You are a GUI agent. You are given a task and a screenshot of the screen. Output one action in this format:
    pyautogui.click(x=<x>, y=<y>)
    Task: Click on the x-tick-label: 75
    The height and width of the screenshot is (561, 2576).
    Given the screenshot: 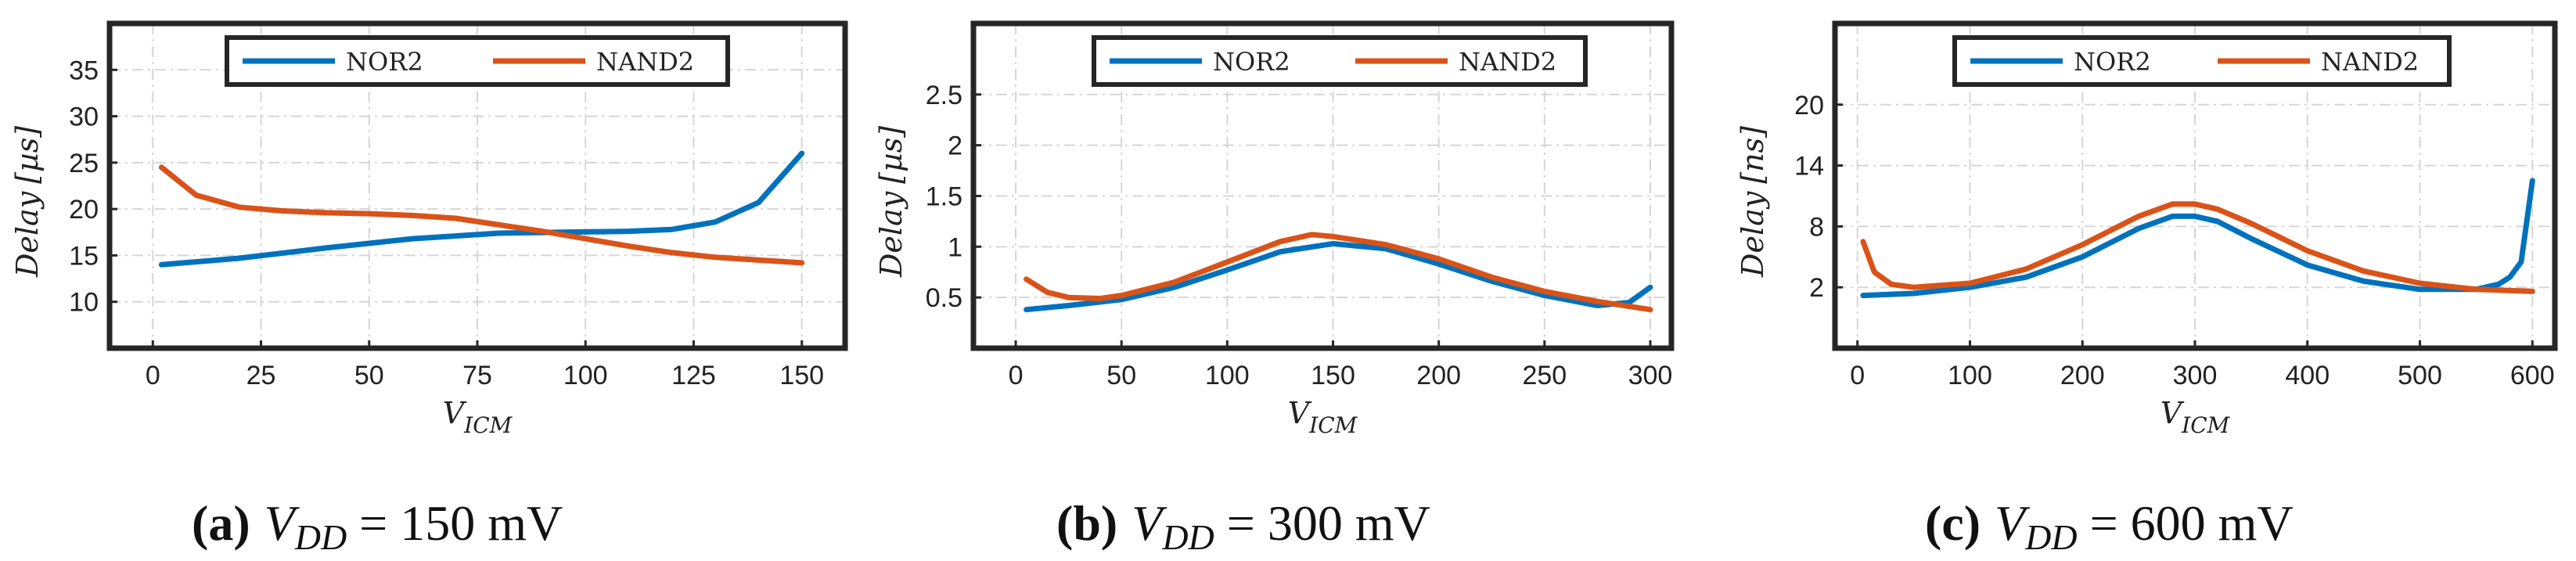 What is the action you would take?
    pyautogui.click(x=477, y=375)
    